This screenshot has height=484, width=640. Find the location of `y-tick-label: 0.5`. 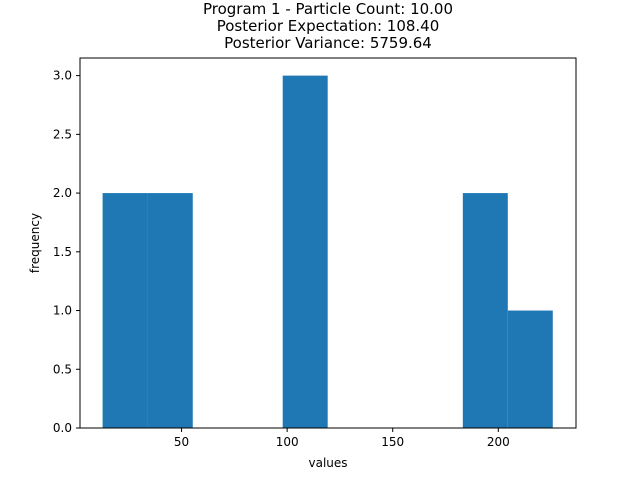

y-tick-label: 0.5 is located at coordinates (62, 369).